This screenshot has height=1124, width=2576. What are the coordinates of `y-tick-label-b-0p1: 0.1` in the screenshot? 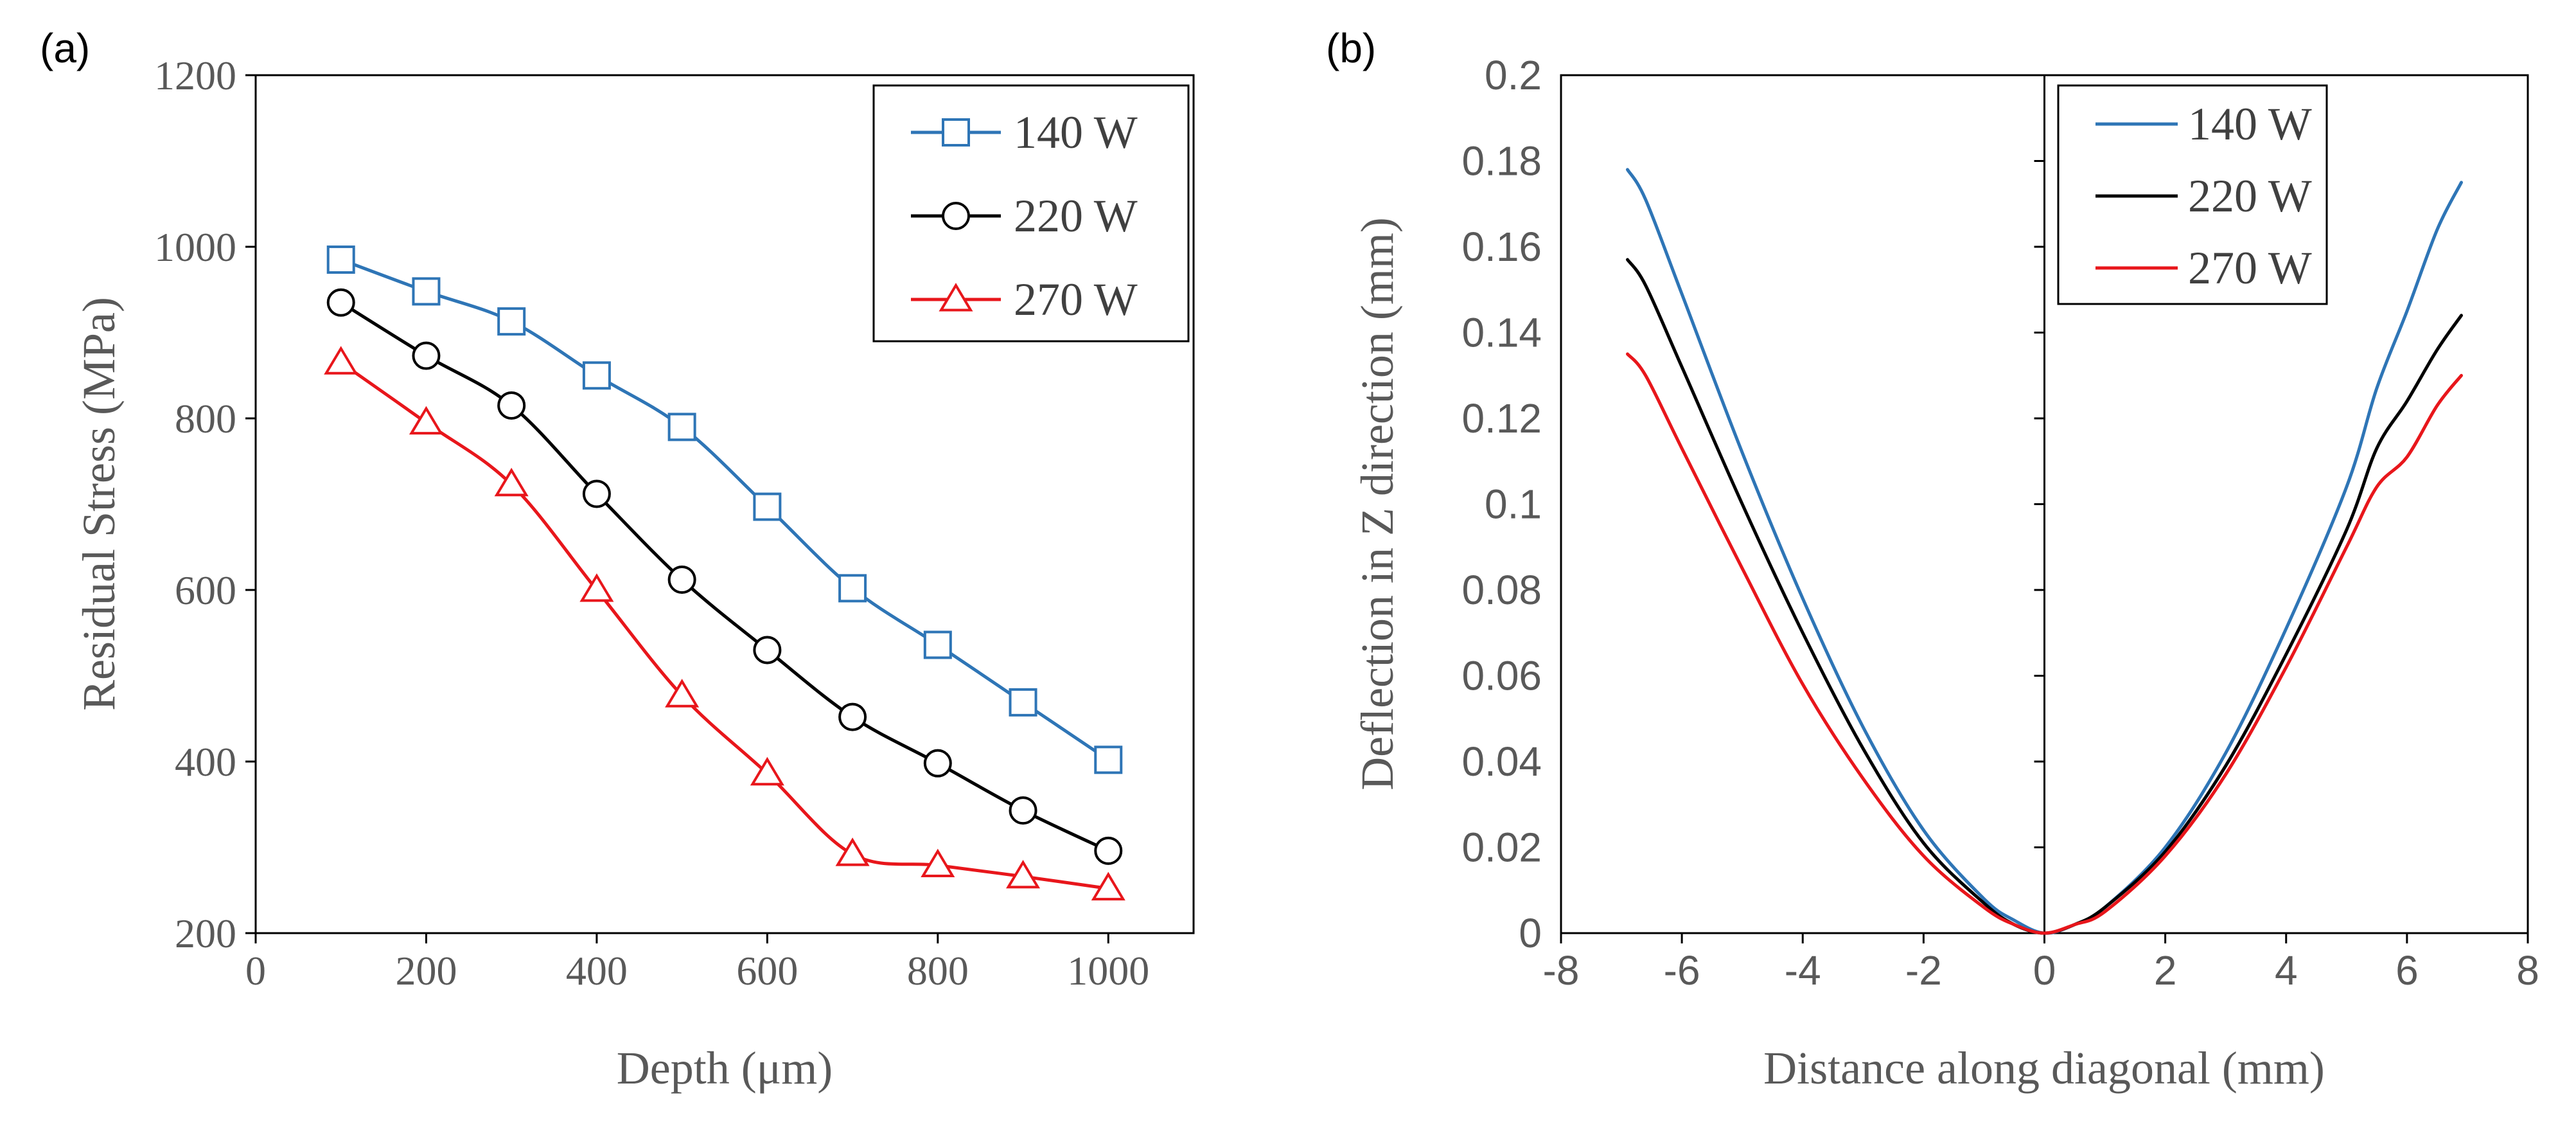 It's located at (1513, 504).